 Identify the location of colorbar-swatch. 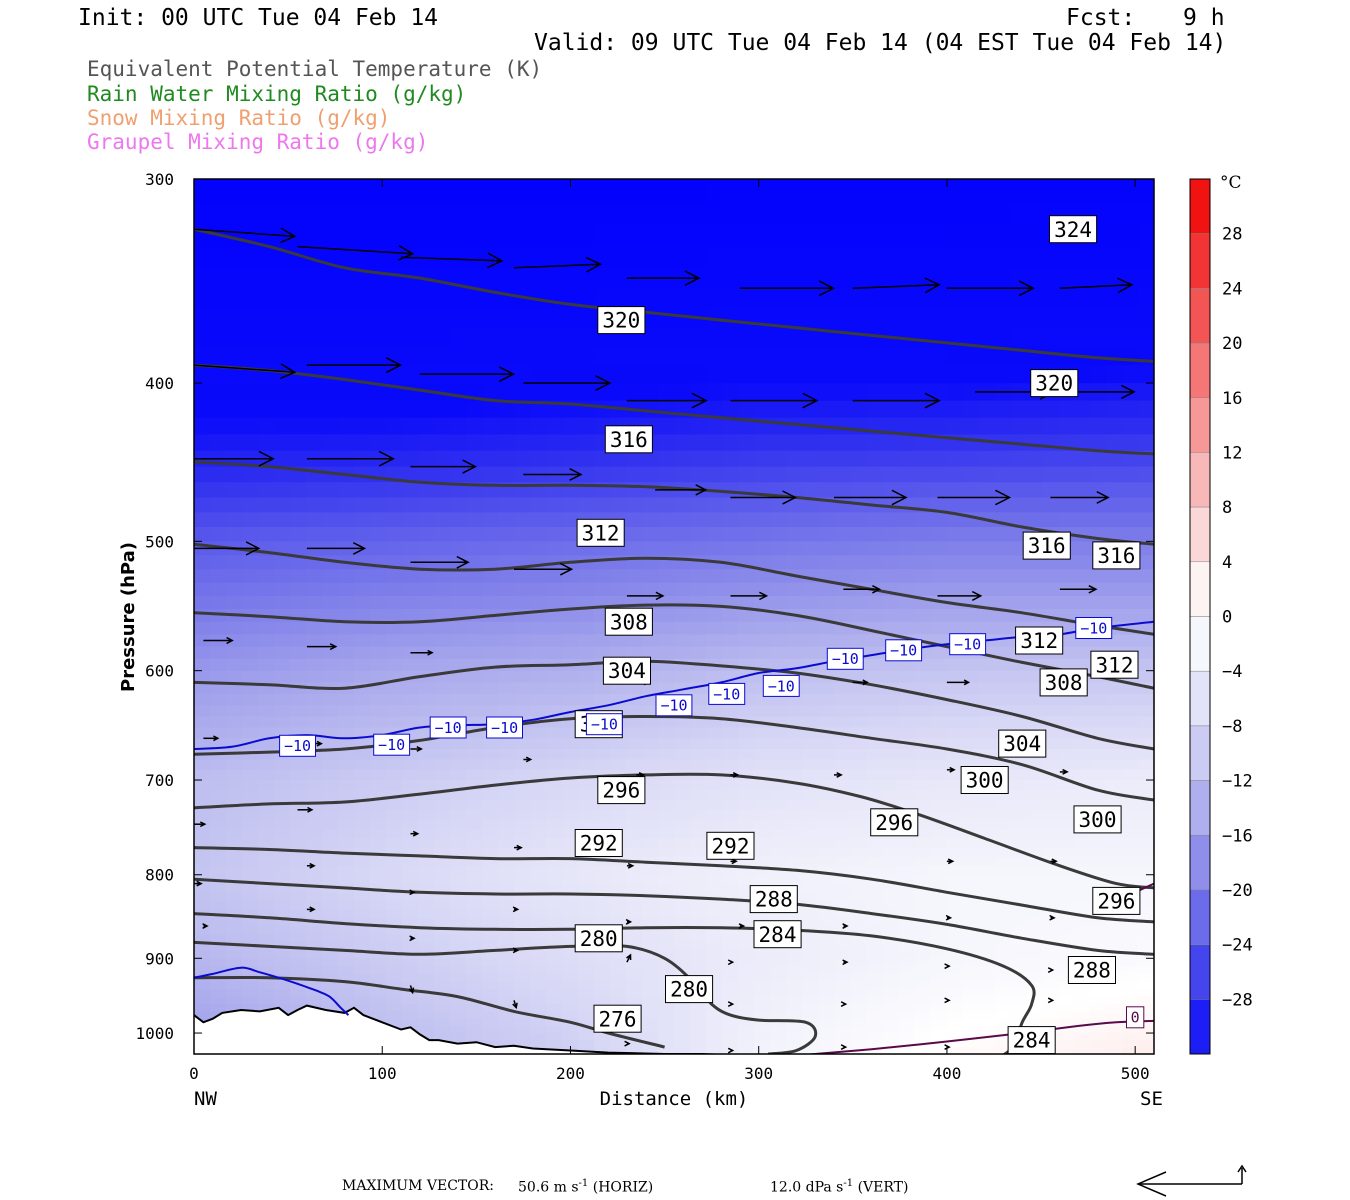
(1200, 917).